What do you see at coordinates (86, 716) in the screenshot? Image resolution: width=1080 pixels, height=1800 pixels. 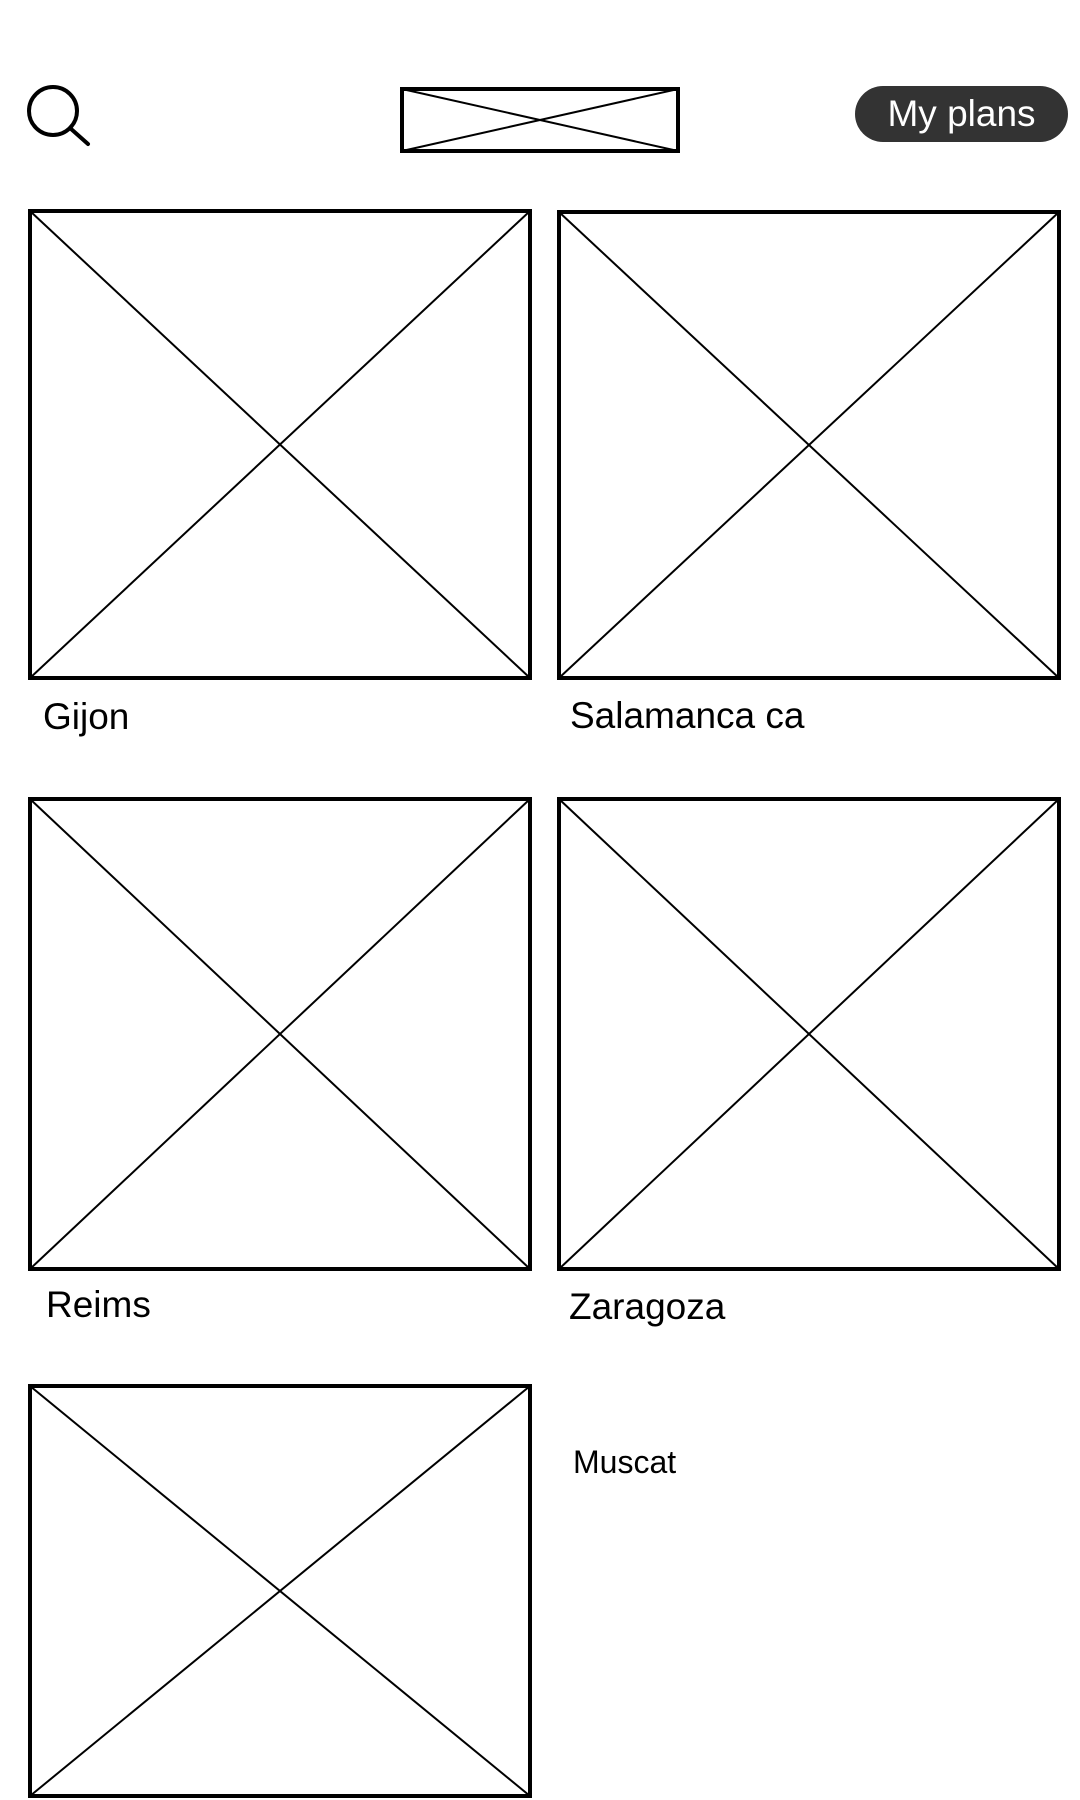 I see `destination-label: Gijon` at bounding box center [86, 716].